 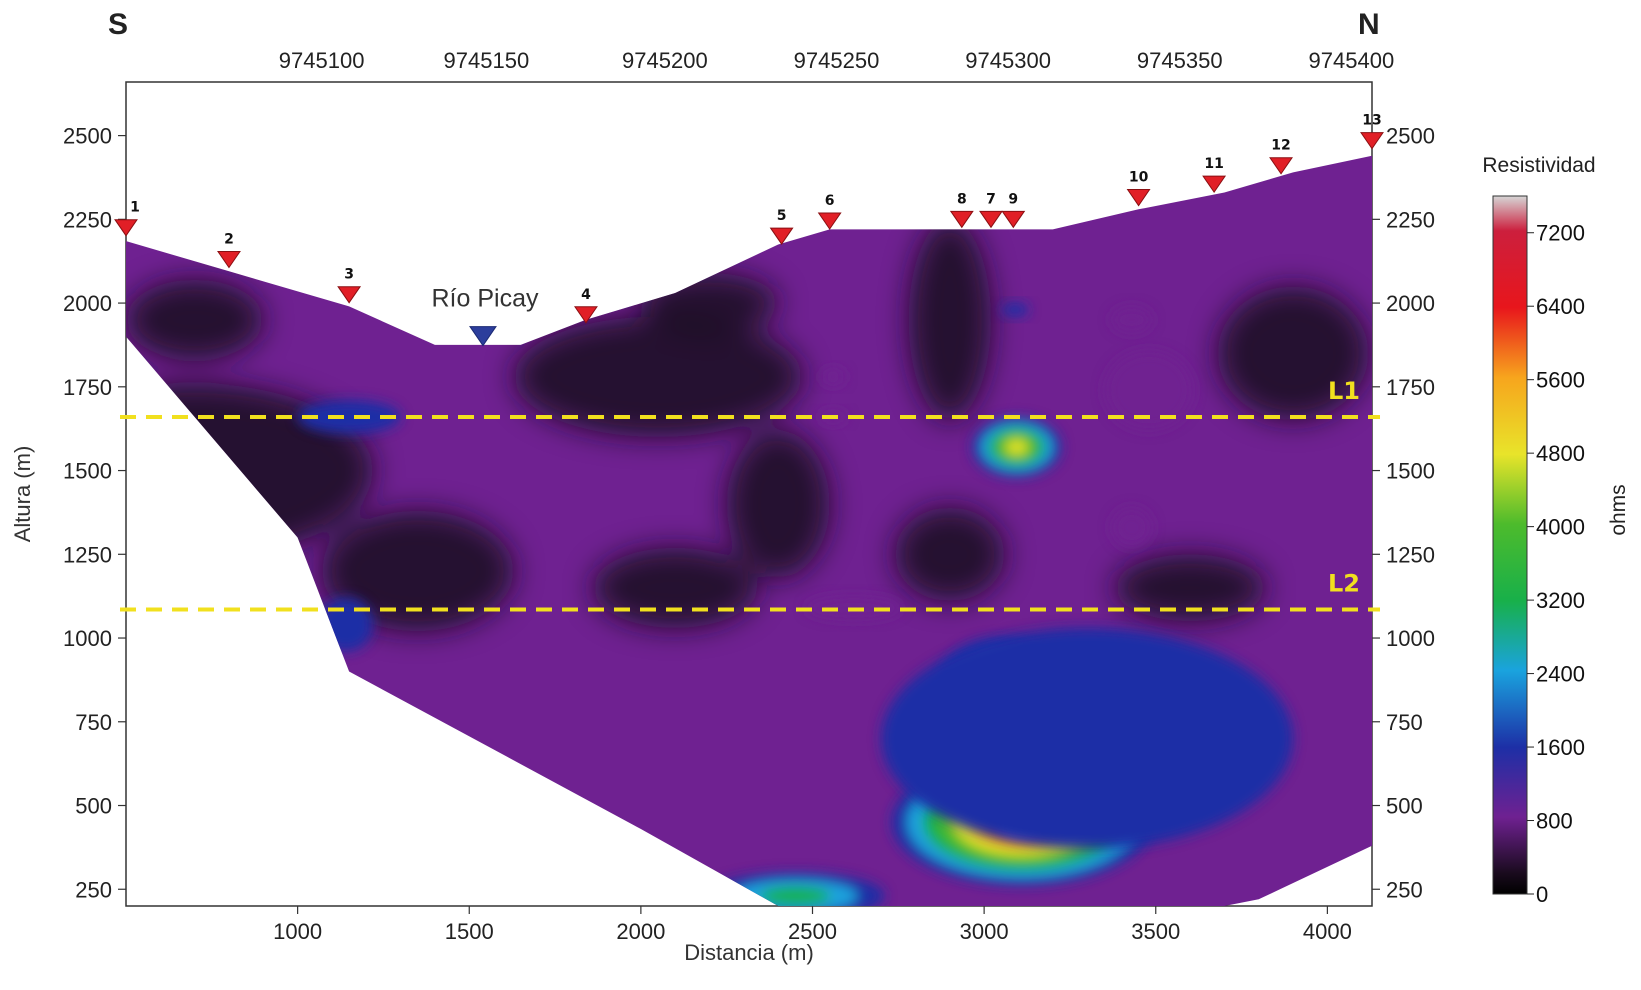 I want to click on level-label: L1, so click(x=1344, y=391).